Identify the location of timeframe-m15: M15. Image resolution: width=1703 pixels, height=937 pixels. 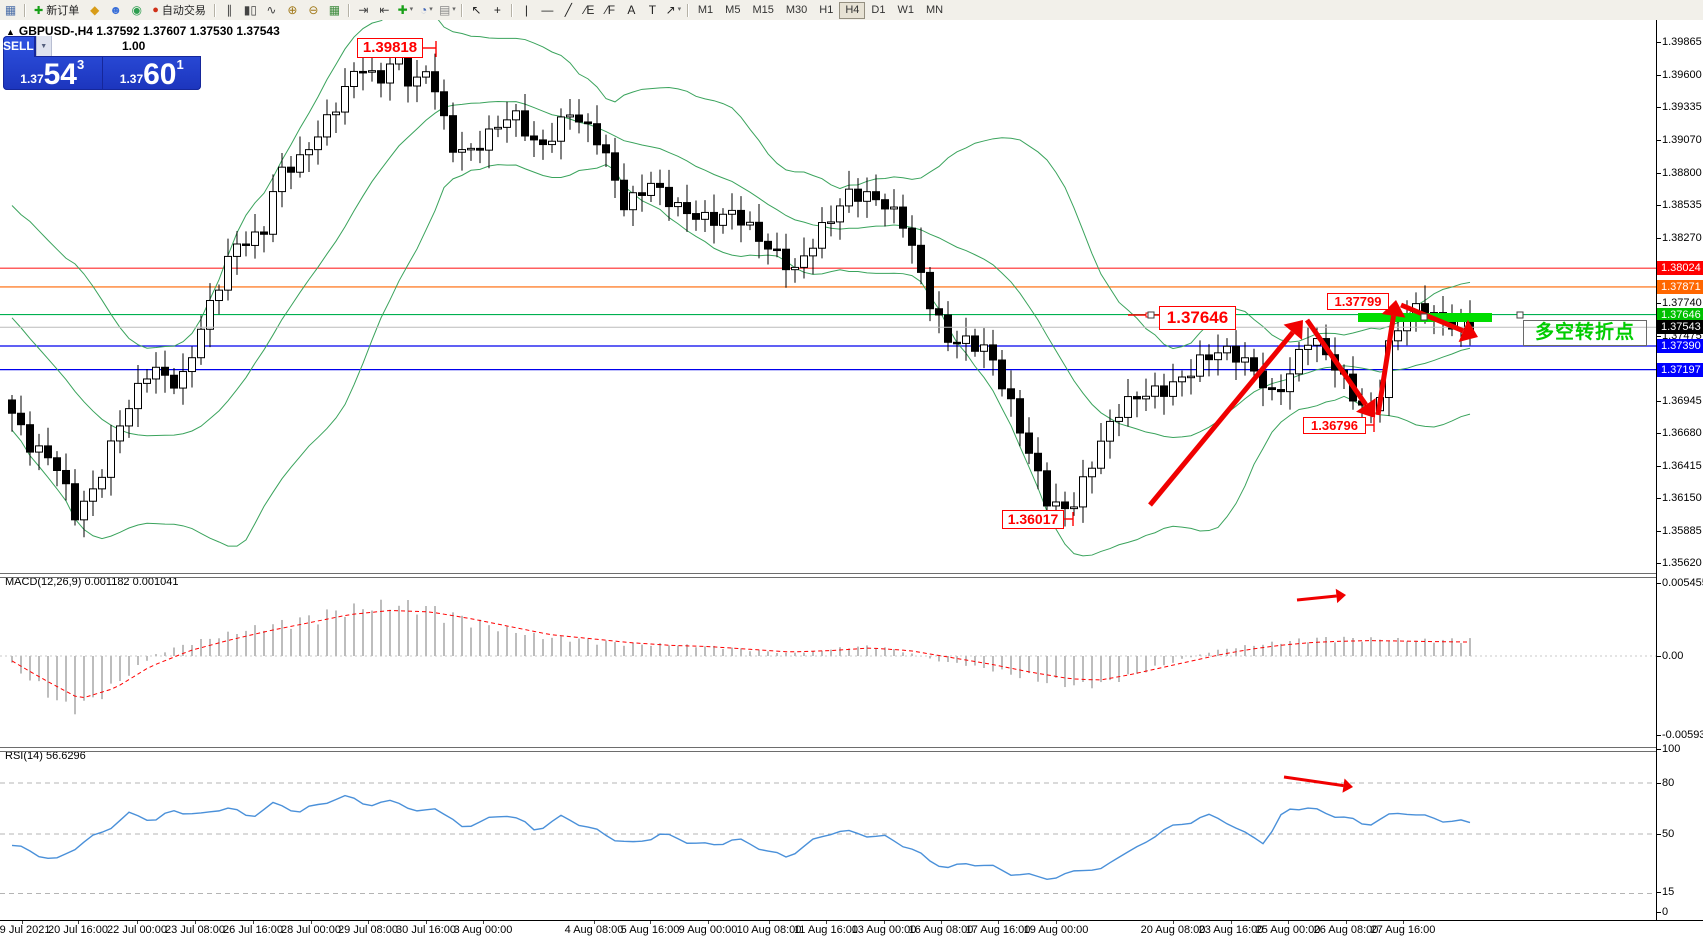
(763, 9).